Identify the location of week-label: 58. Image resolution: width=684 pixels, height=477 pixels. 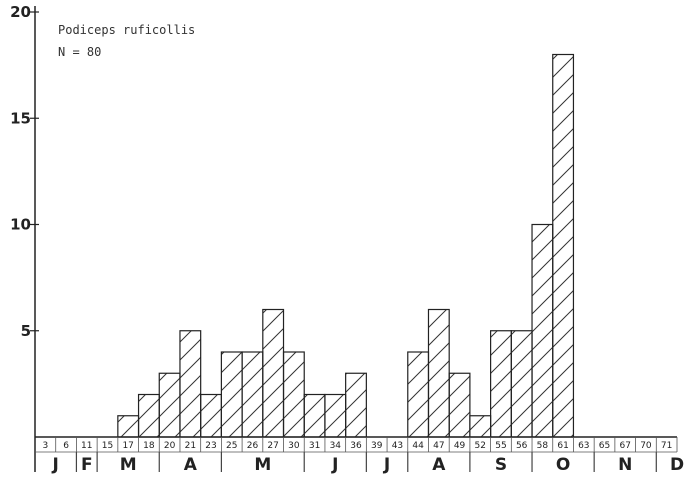
(543, 446).